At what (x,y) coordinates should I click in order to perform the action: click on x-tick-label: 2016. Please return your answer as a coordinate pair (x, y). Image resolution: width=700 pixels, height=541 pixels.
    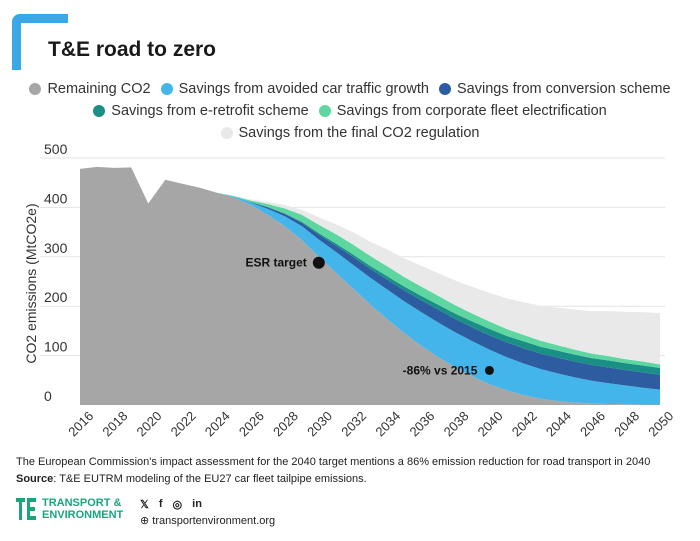
    Looking at the image, I should click on (80, 423).